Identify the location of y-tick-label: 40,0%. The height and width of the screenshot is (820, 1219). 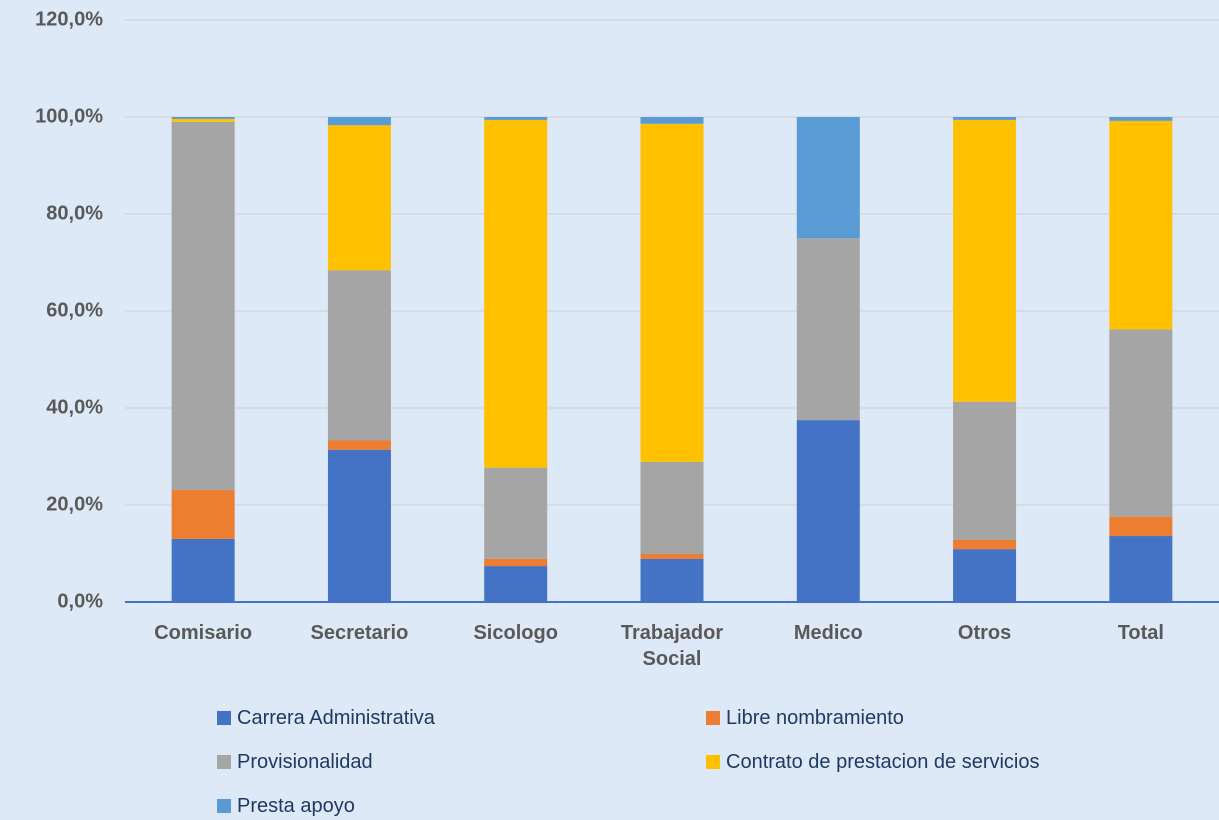
(74, 407).